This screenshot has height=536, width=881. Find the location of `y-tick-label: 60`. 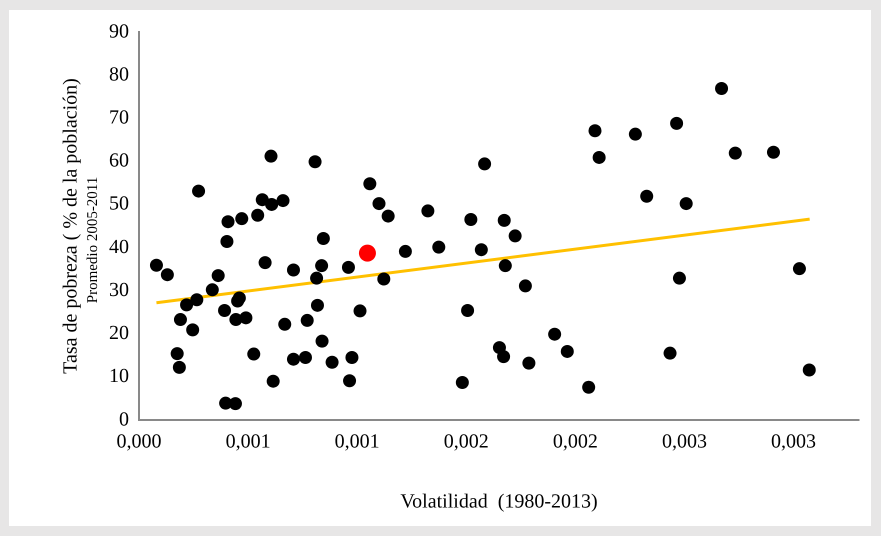

y-tick-label: 60 is located at coordinates (119, 161).